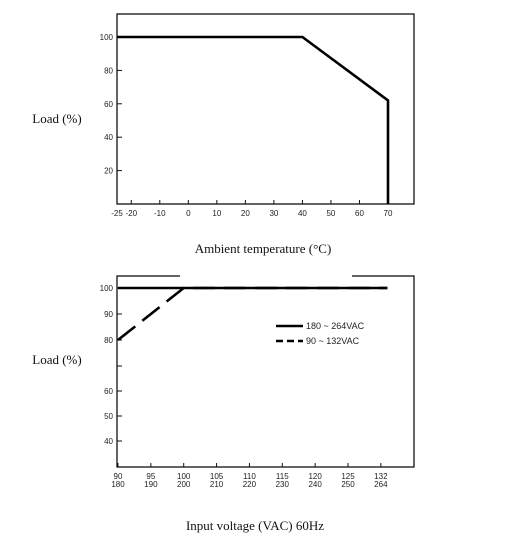  Describe the element at coordinates (108, 314) in the screenshot. I see `y-tick-label: 90` at that location.